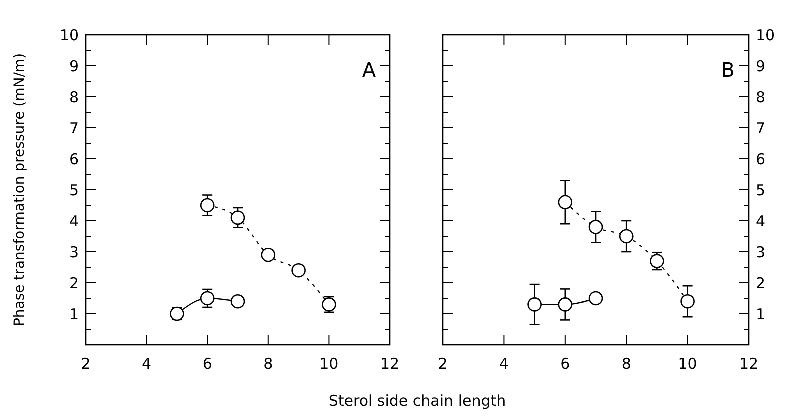  What do you see at coordinates (74, 314) in the screenshot?
I see `y-tick-label: 1` at bounding box center [74, 314].